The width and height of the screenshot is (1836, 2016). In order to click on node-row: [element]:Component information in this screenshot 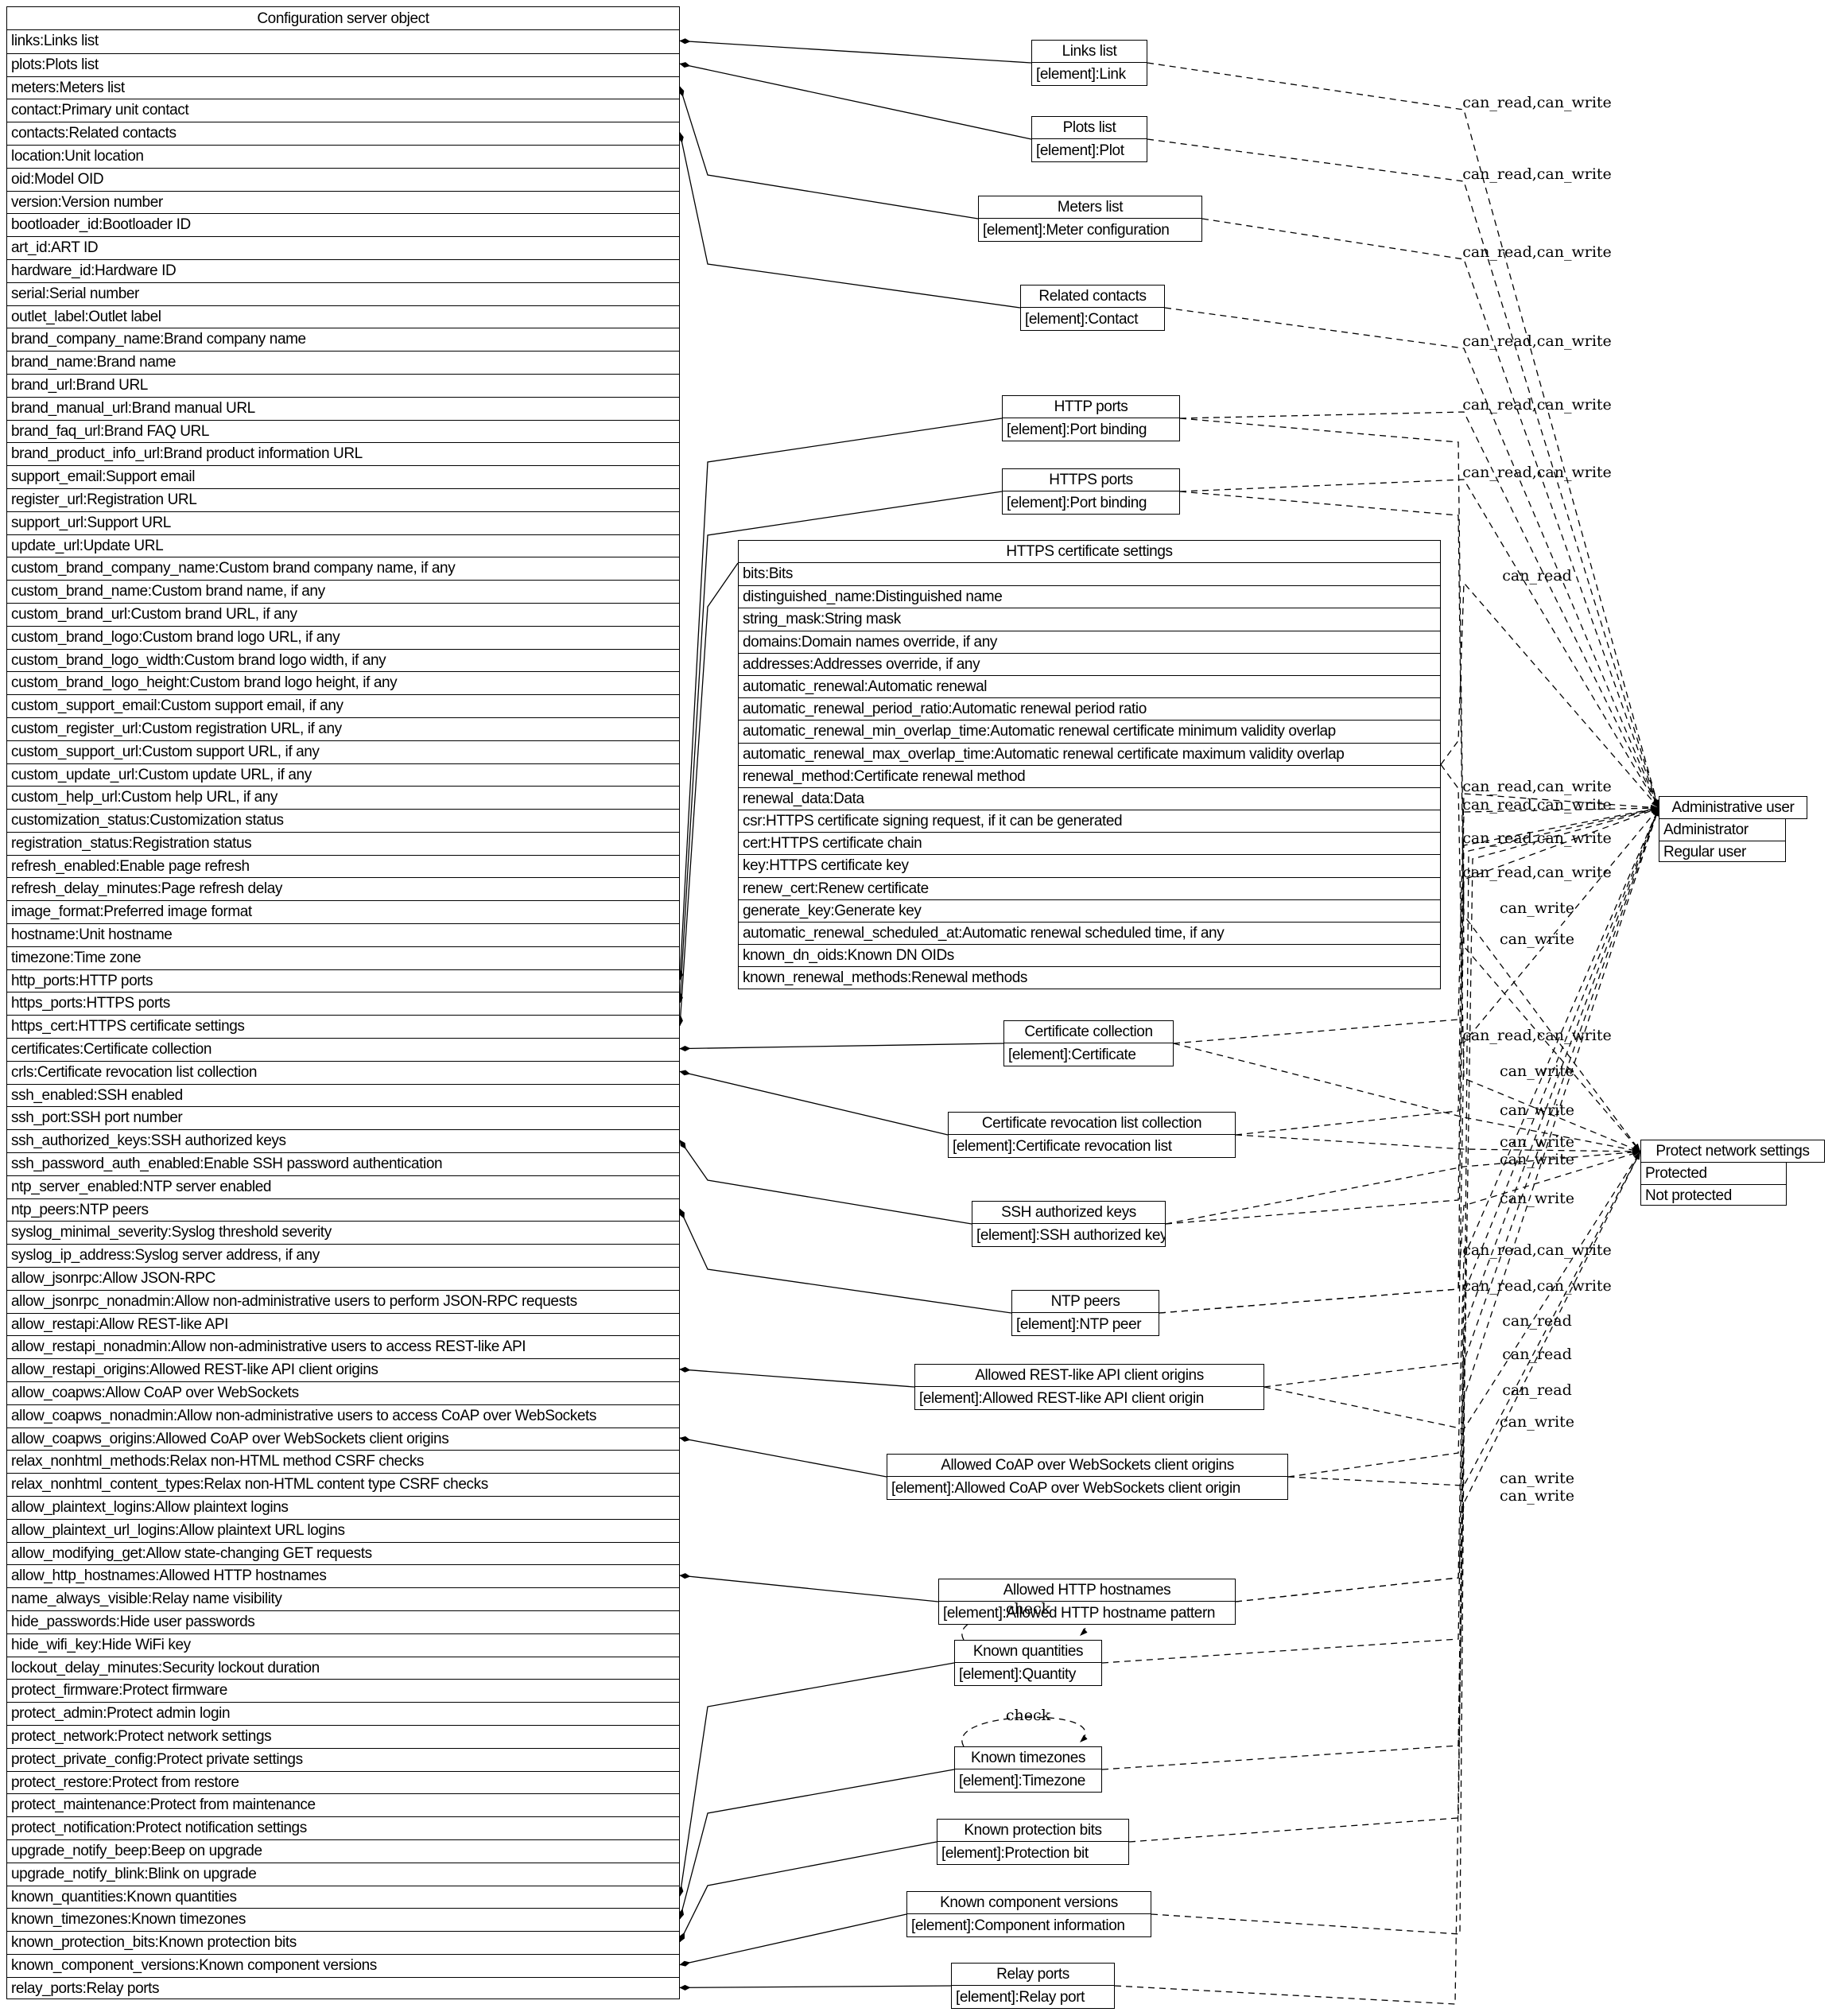, I will do `click(1018, 1925)`.